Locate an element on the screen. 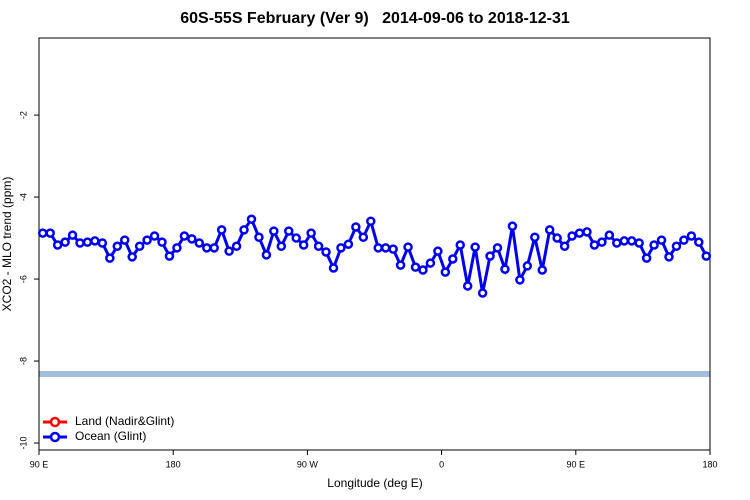  x-axis-label: Longitude (deg E) is located at coordinates (374, 483).